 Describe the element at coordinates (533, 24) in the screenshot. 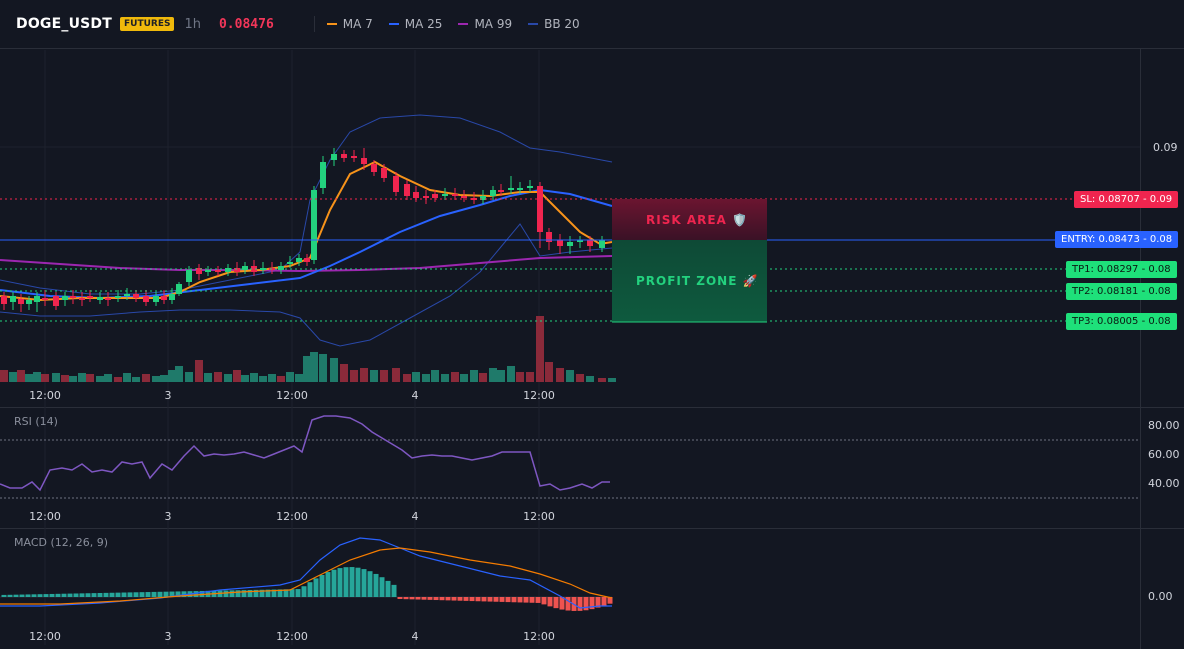

I see `bb-swatch` at that location.